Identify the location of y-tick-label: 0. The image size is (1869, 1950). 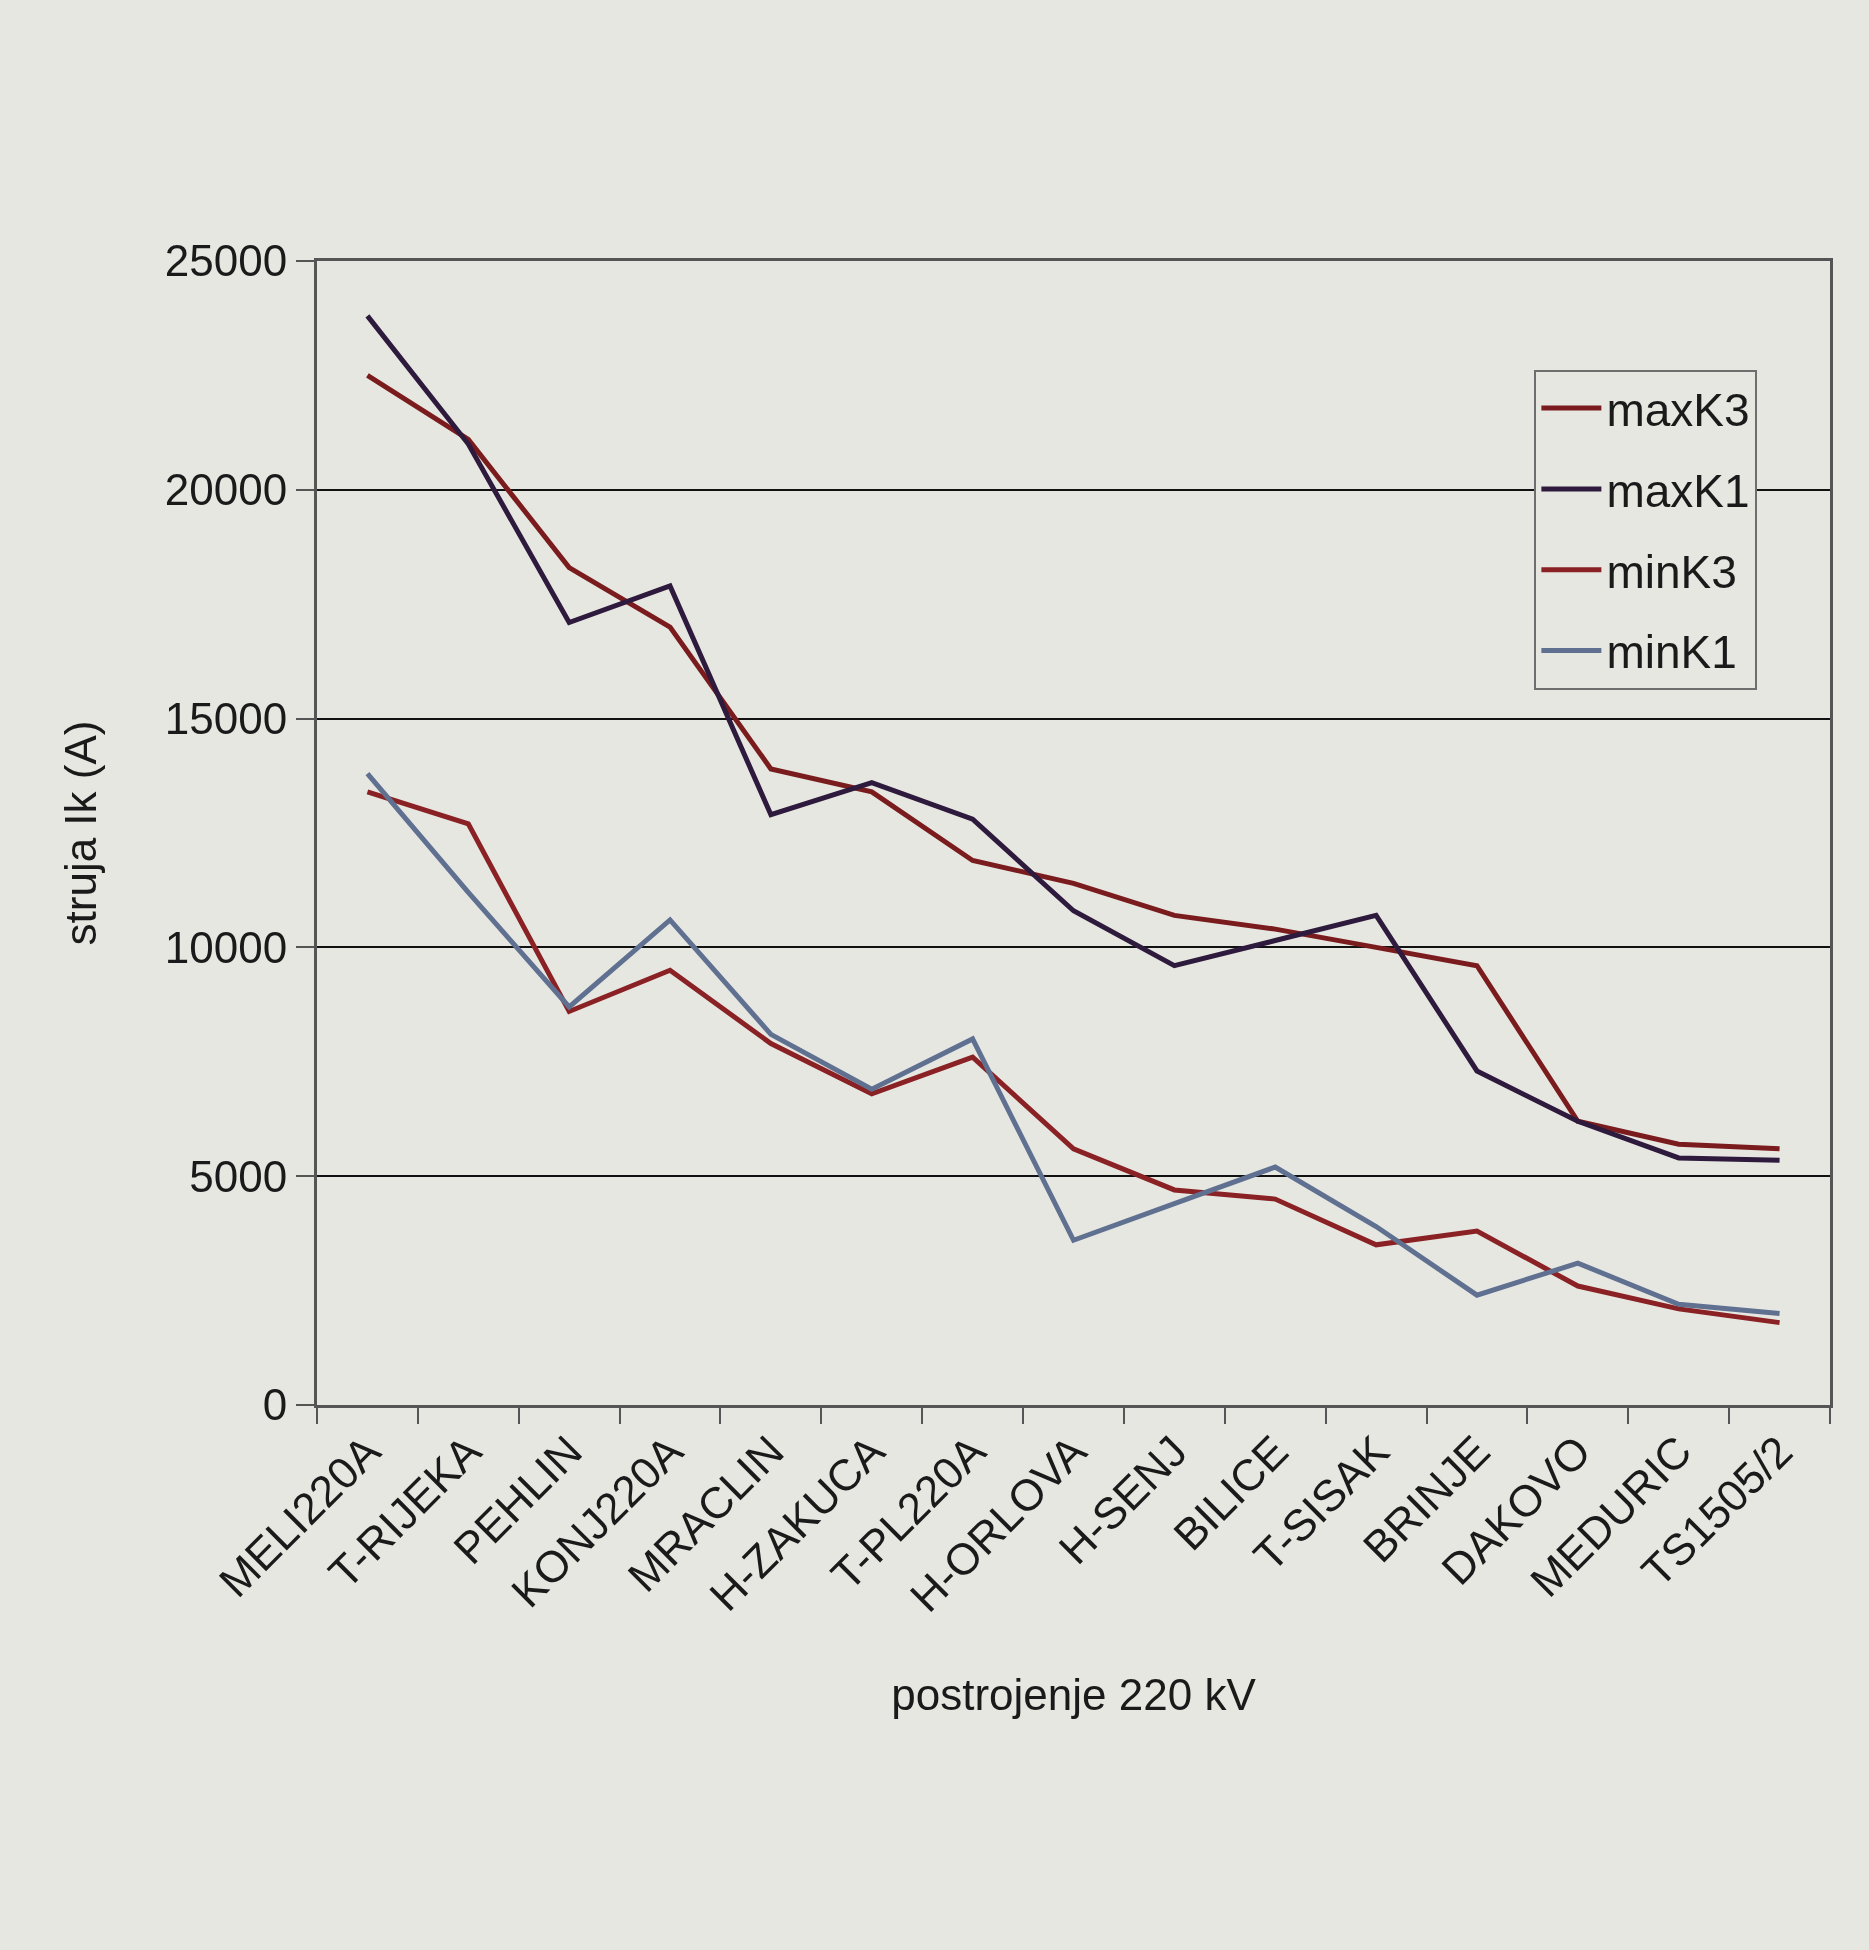
(275, 1405).